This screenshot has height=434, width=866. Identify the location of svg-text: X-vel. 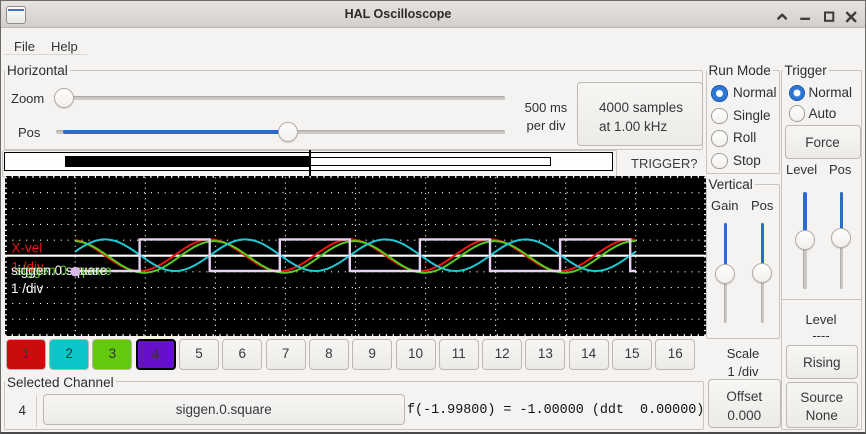
(26, 248).